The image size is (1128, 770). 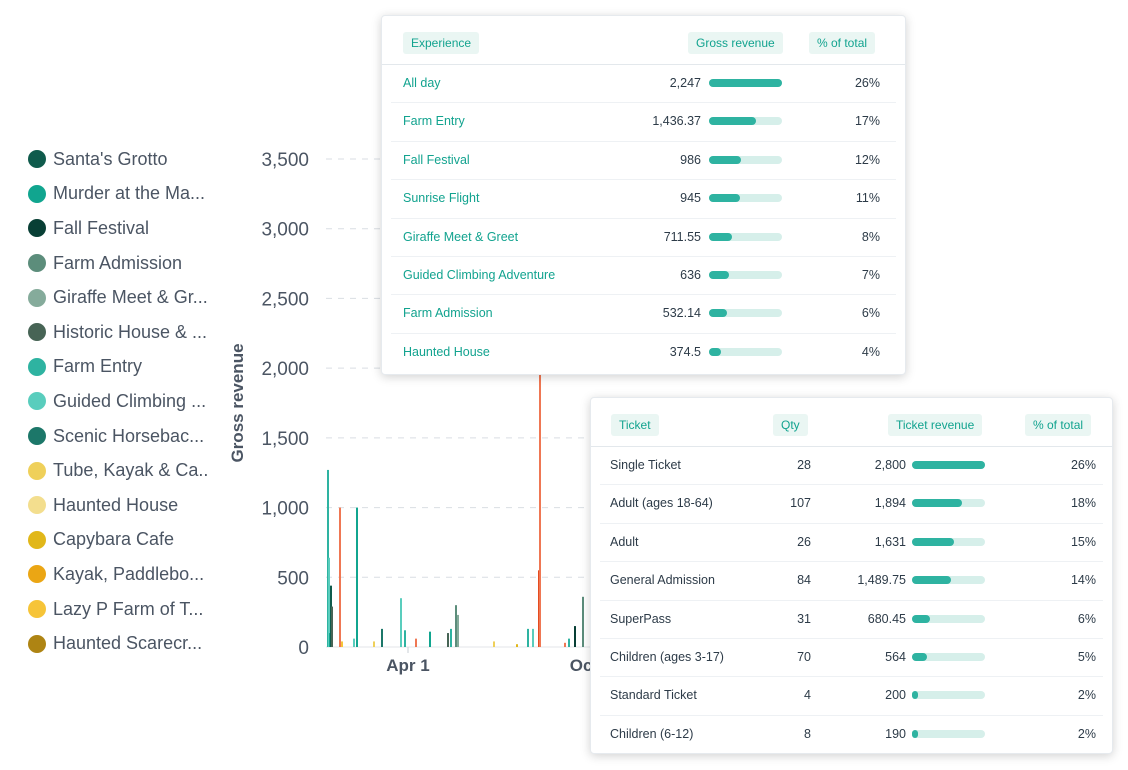 I want to click on table-row: Children (6-12) 8 190 2%, so click(x=851, y=734).